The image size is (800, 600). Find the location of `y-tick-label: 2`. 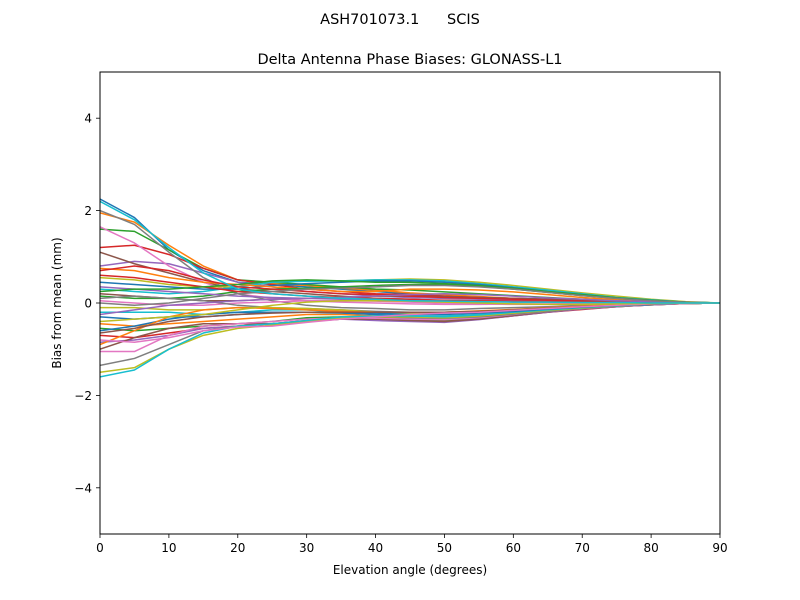

y-tick-label: 2 is located at coordinates (88, 211).